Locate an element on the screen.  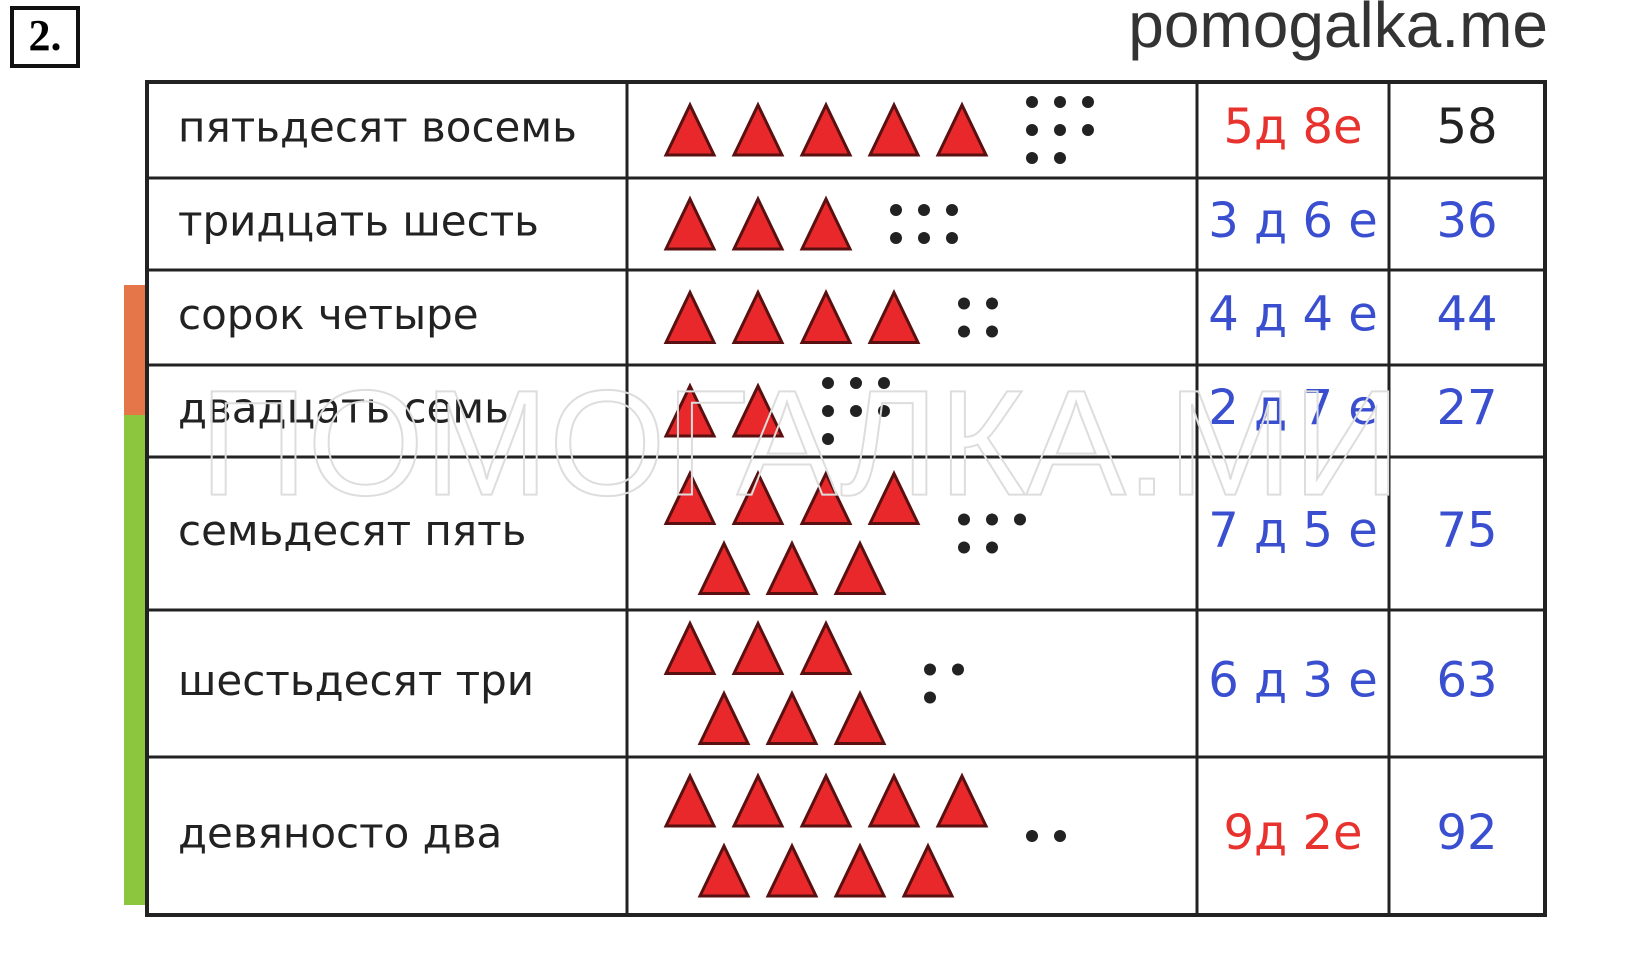
task-number: 2. is located at coordinates (45, 35).